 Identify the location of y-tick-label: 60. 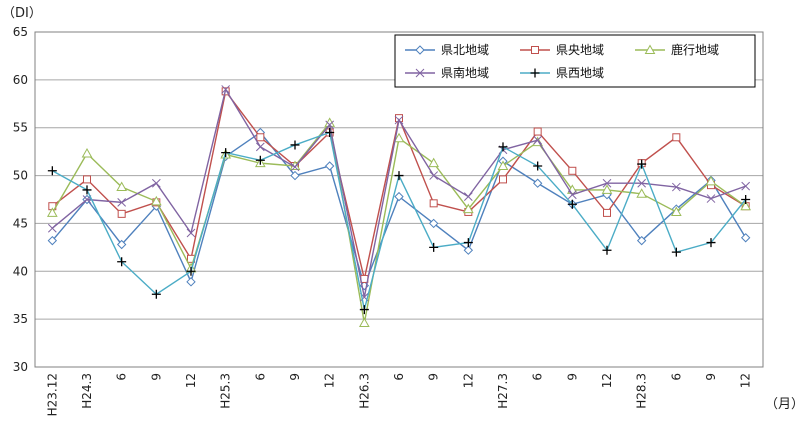
(20, 80).